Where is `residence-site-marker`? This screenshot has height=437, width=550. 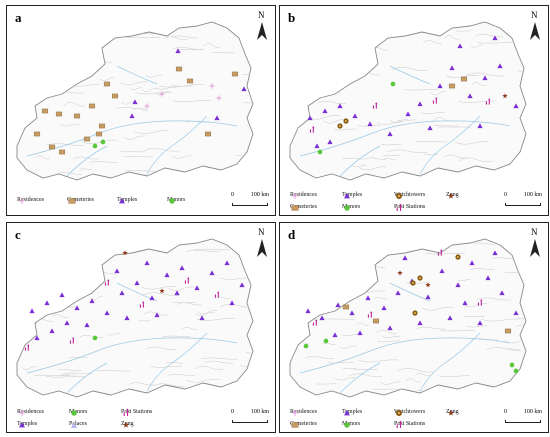
residence-site-marker is located at coordinates (162, 94).